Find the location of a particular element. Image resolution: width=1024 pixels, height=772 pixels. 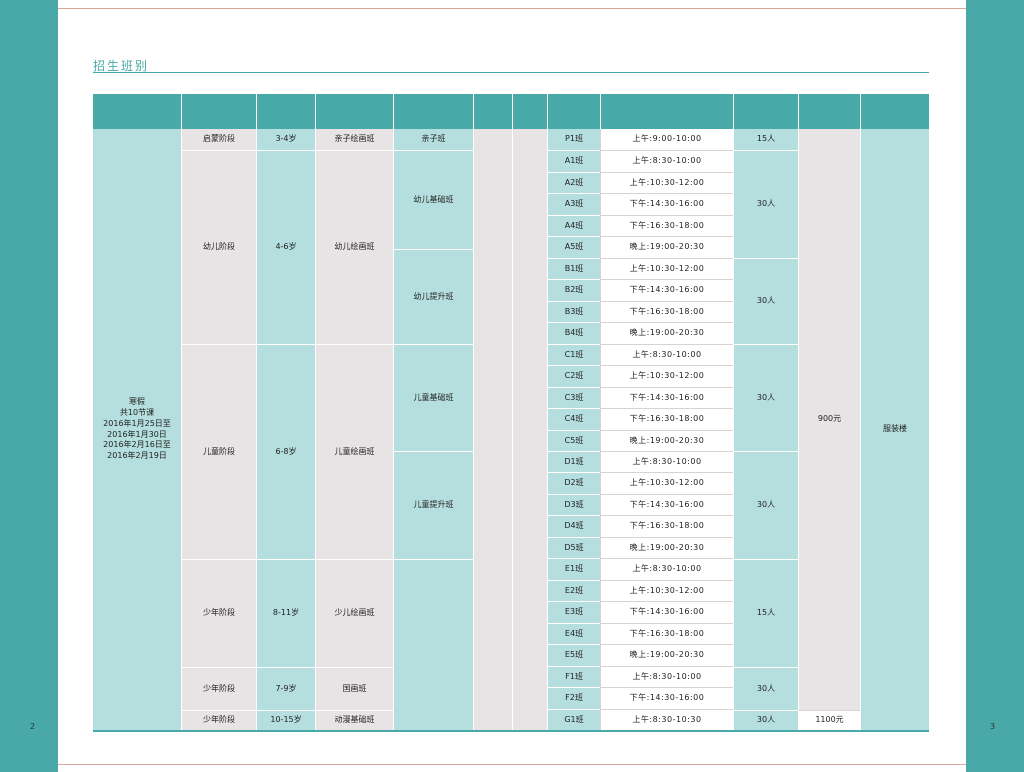

term-date: 2016年1月30日 is located at coordinates (137, 434).